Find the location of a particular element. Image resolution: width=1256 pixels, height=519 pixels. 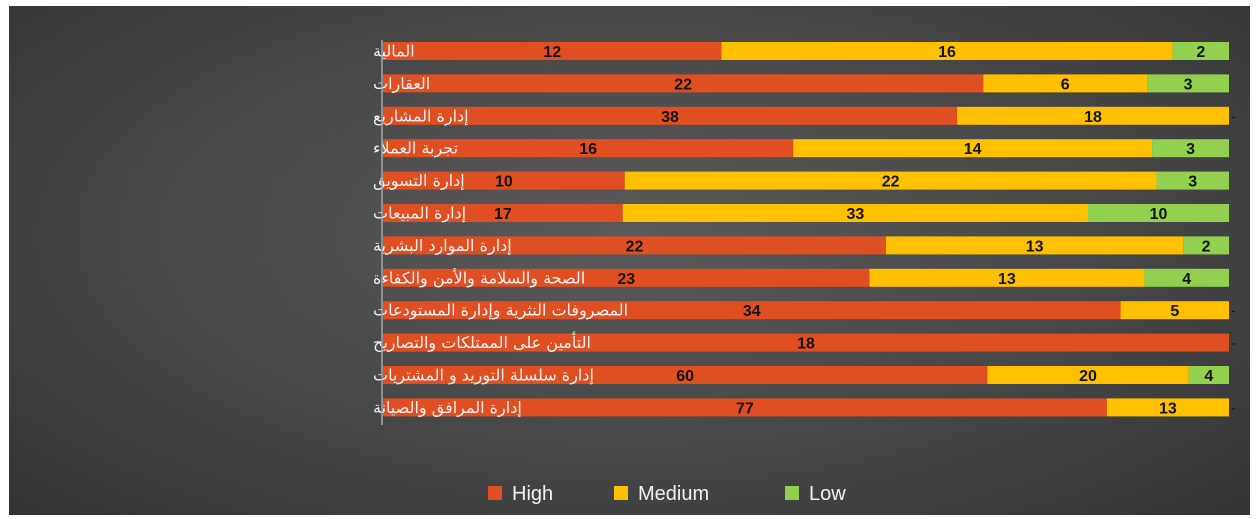

category-label: تجربة العملاء is located at coordinates (415, 149).